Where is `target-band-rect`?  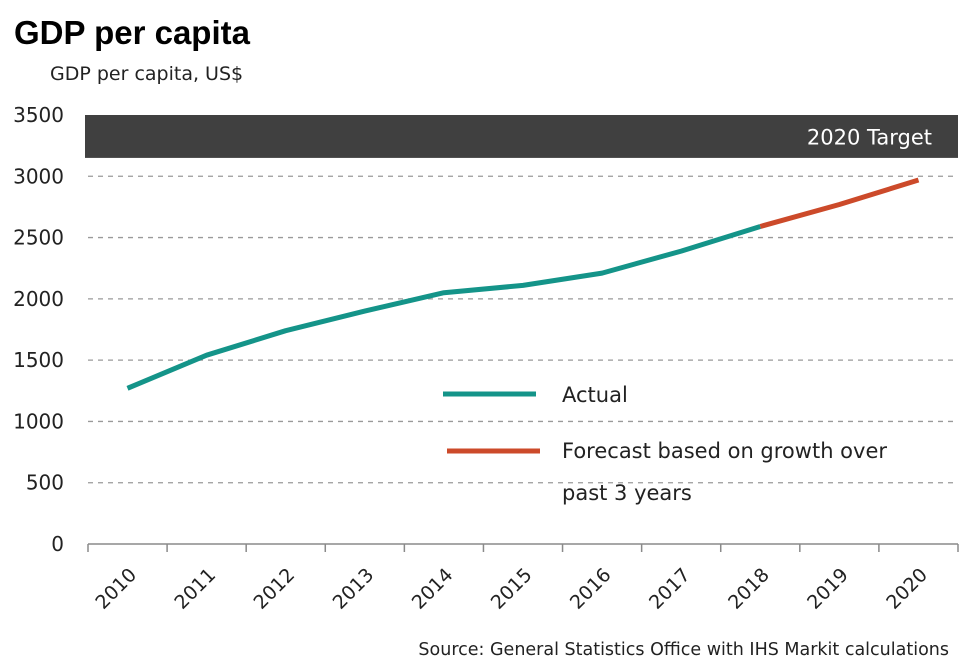 target-band-rect is located at coordinates (521, 136).